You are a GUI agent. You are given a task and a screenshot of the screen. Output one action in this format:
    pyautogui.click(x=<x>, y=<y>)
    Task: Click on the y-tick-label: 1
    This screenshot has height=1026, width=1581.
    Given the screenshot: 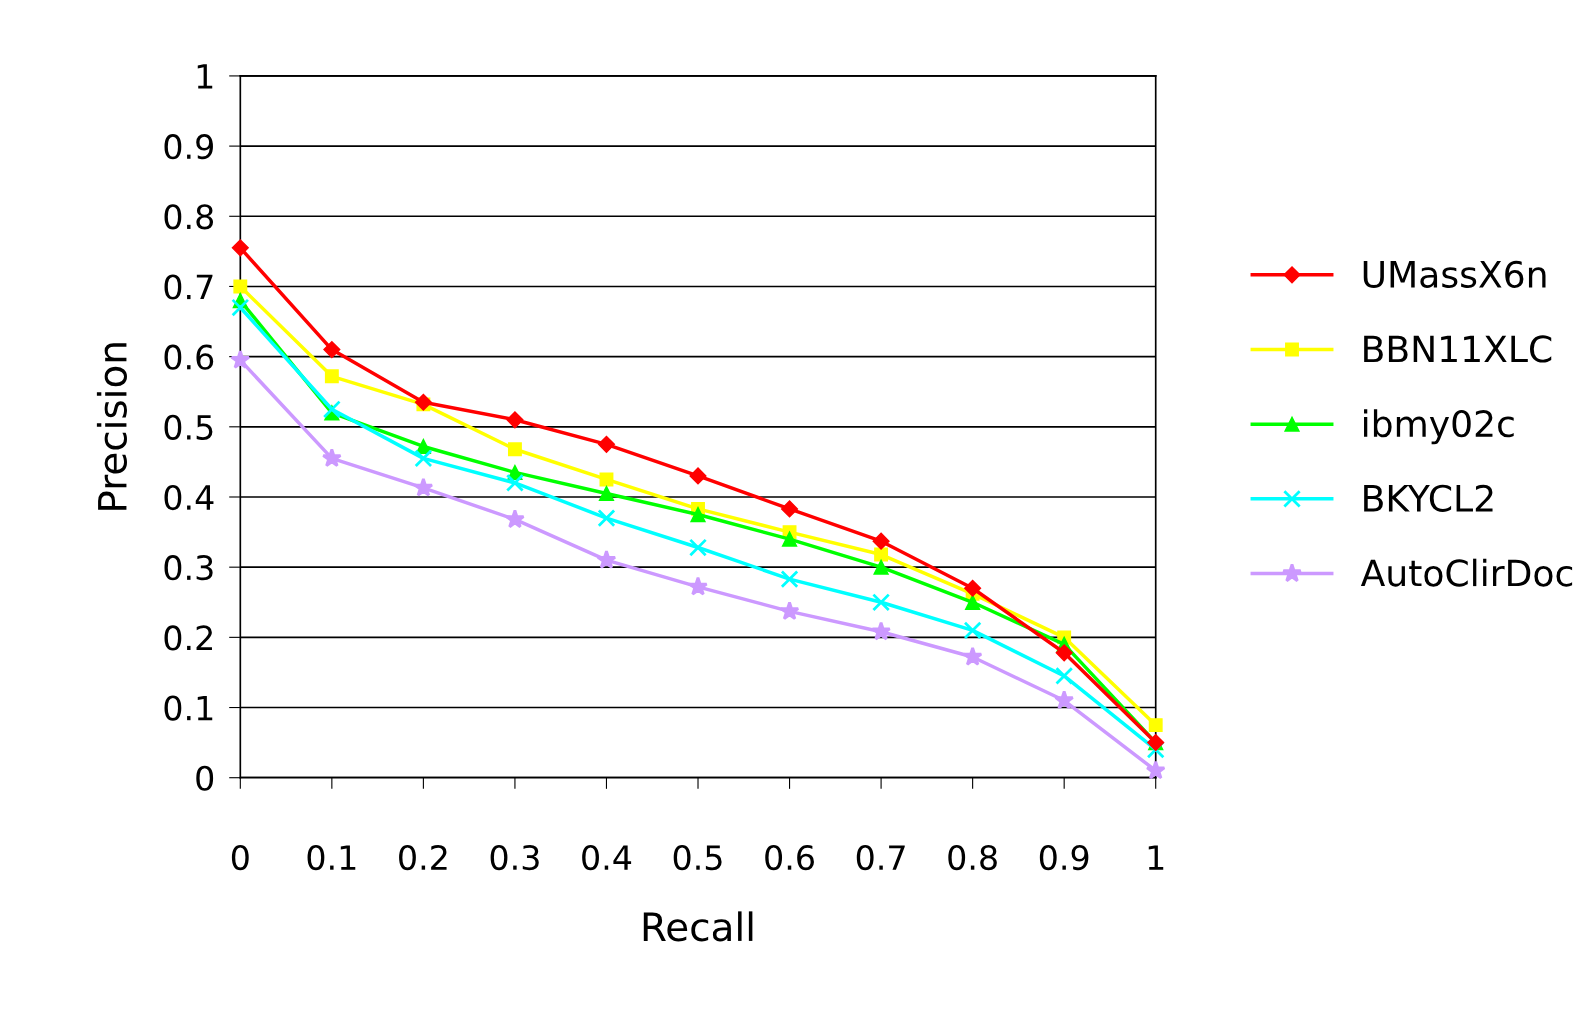 What is the action you would take?
    pyautogui.click(x=205, y=76)
    